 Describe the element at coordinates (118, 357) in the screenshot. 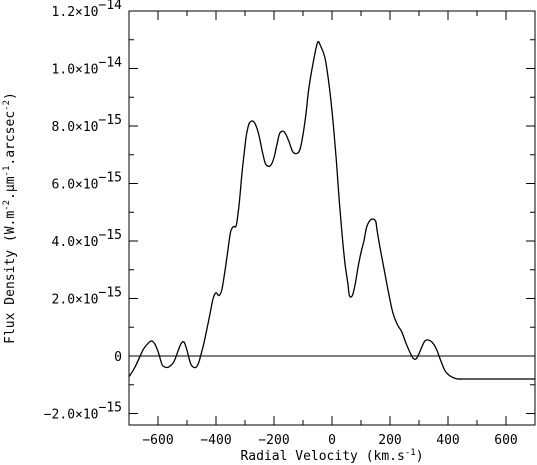

I see `y-tick-label: 0` at that location.